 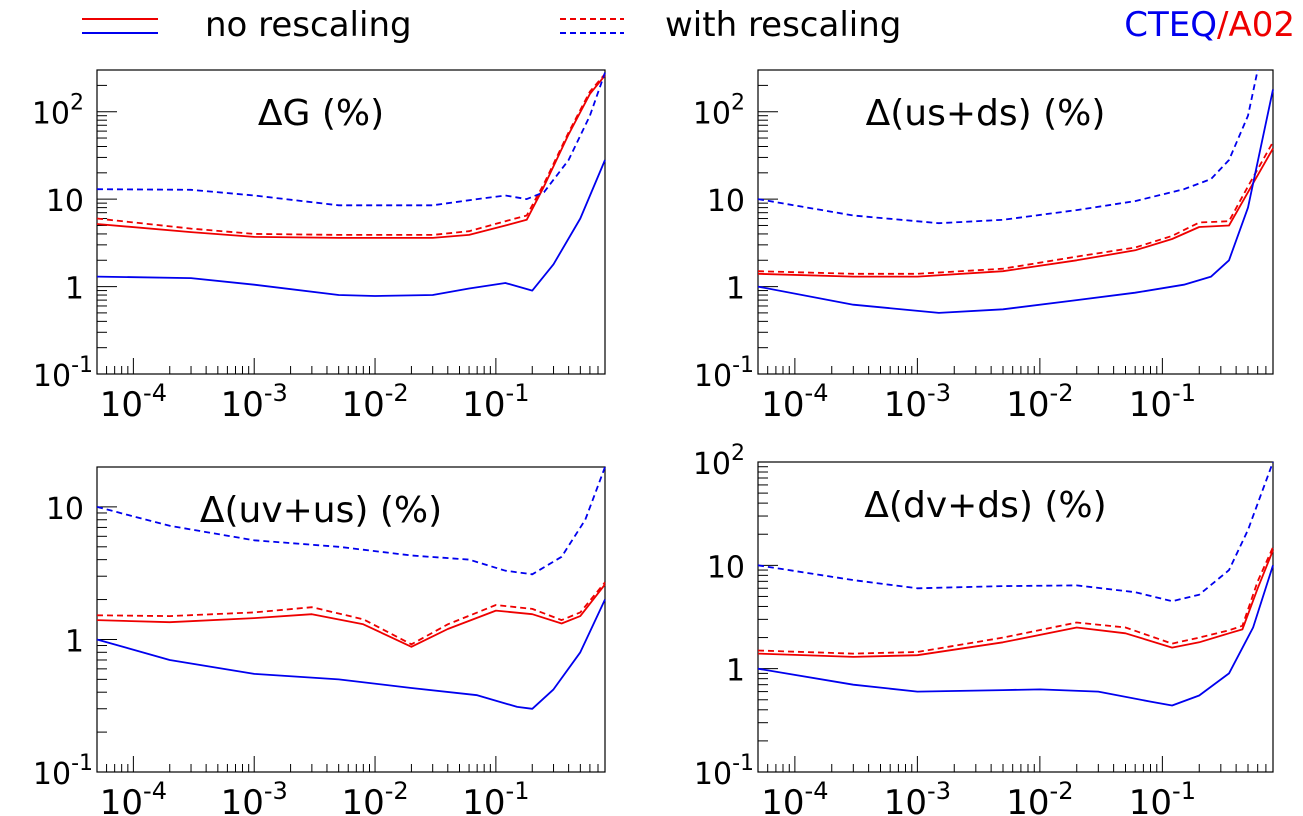 I want to click on panel-title: Δ(us+ds) (%), so click(x=986, y=113).